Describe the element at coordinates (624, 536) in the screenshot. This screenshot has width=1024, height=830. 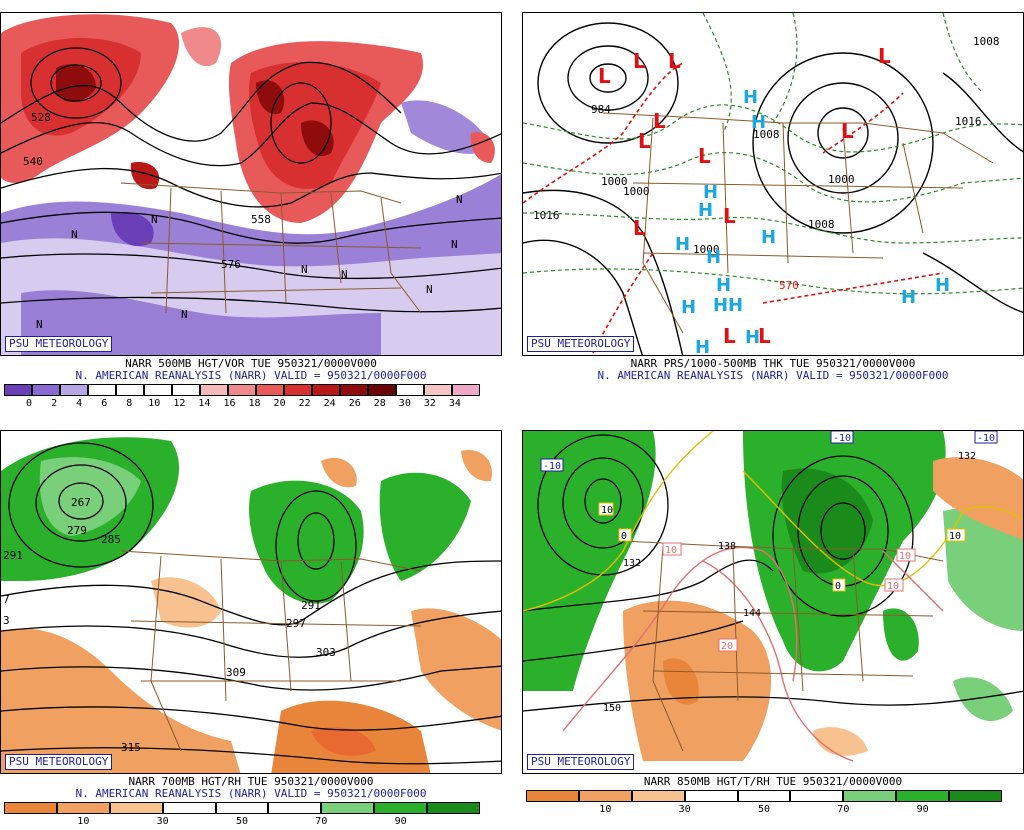
I see `isotherm-label: 0` at that location.